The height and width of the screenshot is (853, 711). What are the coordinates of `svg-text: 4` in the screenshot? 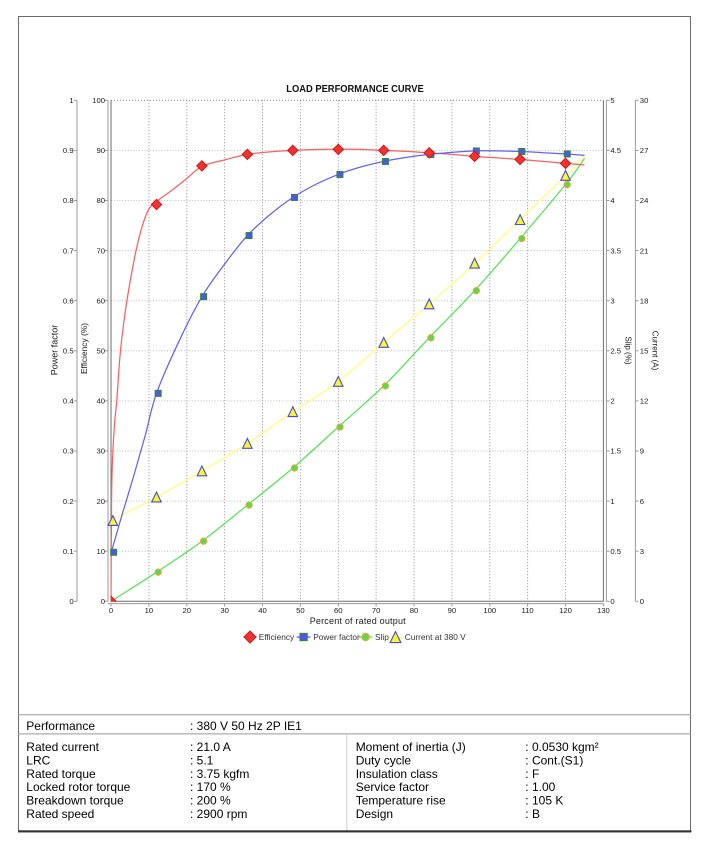 It's located at (612, 200).